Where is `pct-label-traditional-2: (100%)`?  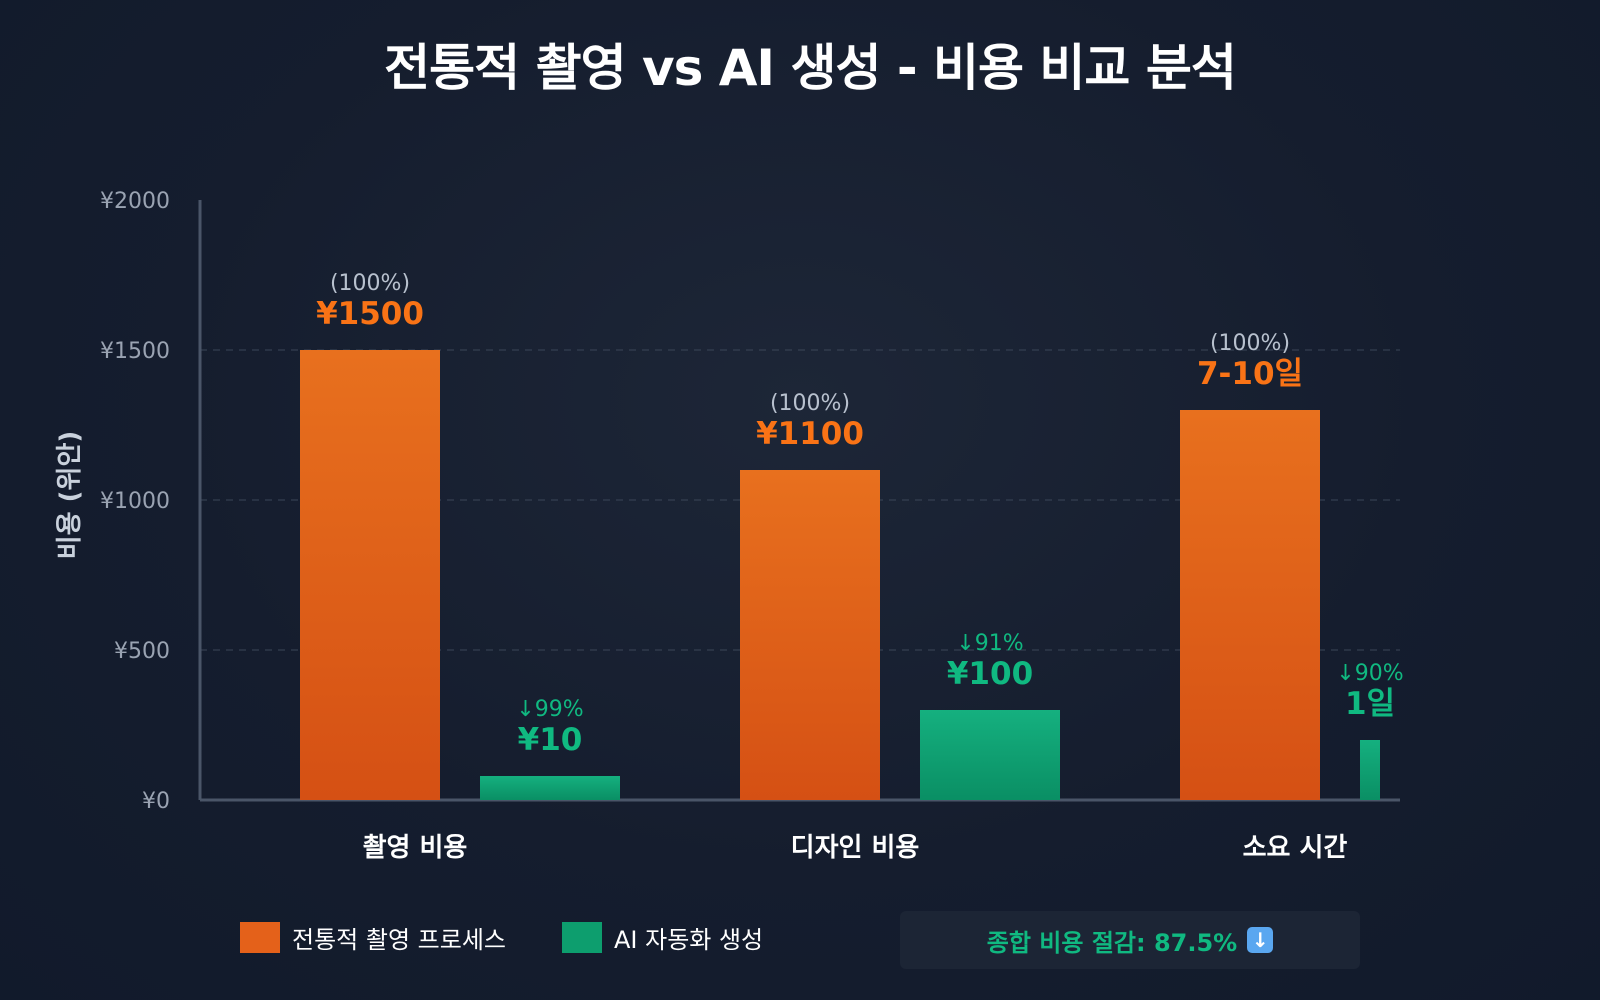 pct-label-traditional-2: (100%) is located at coordinates (810, 403).